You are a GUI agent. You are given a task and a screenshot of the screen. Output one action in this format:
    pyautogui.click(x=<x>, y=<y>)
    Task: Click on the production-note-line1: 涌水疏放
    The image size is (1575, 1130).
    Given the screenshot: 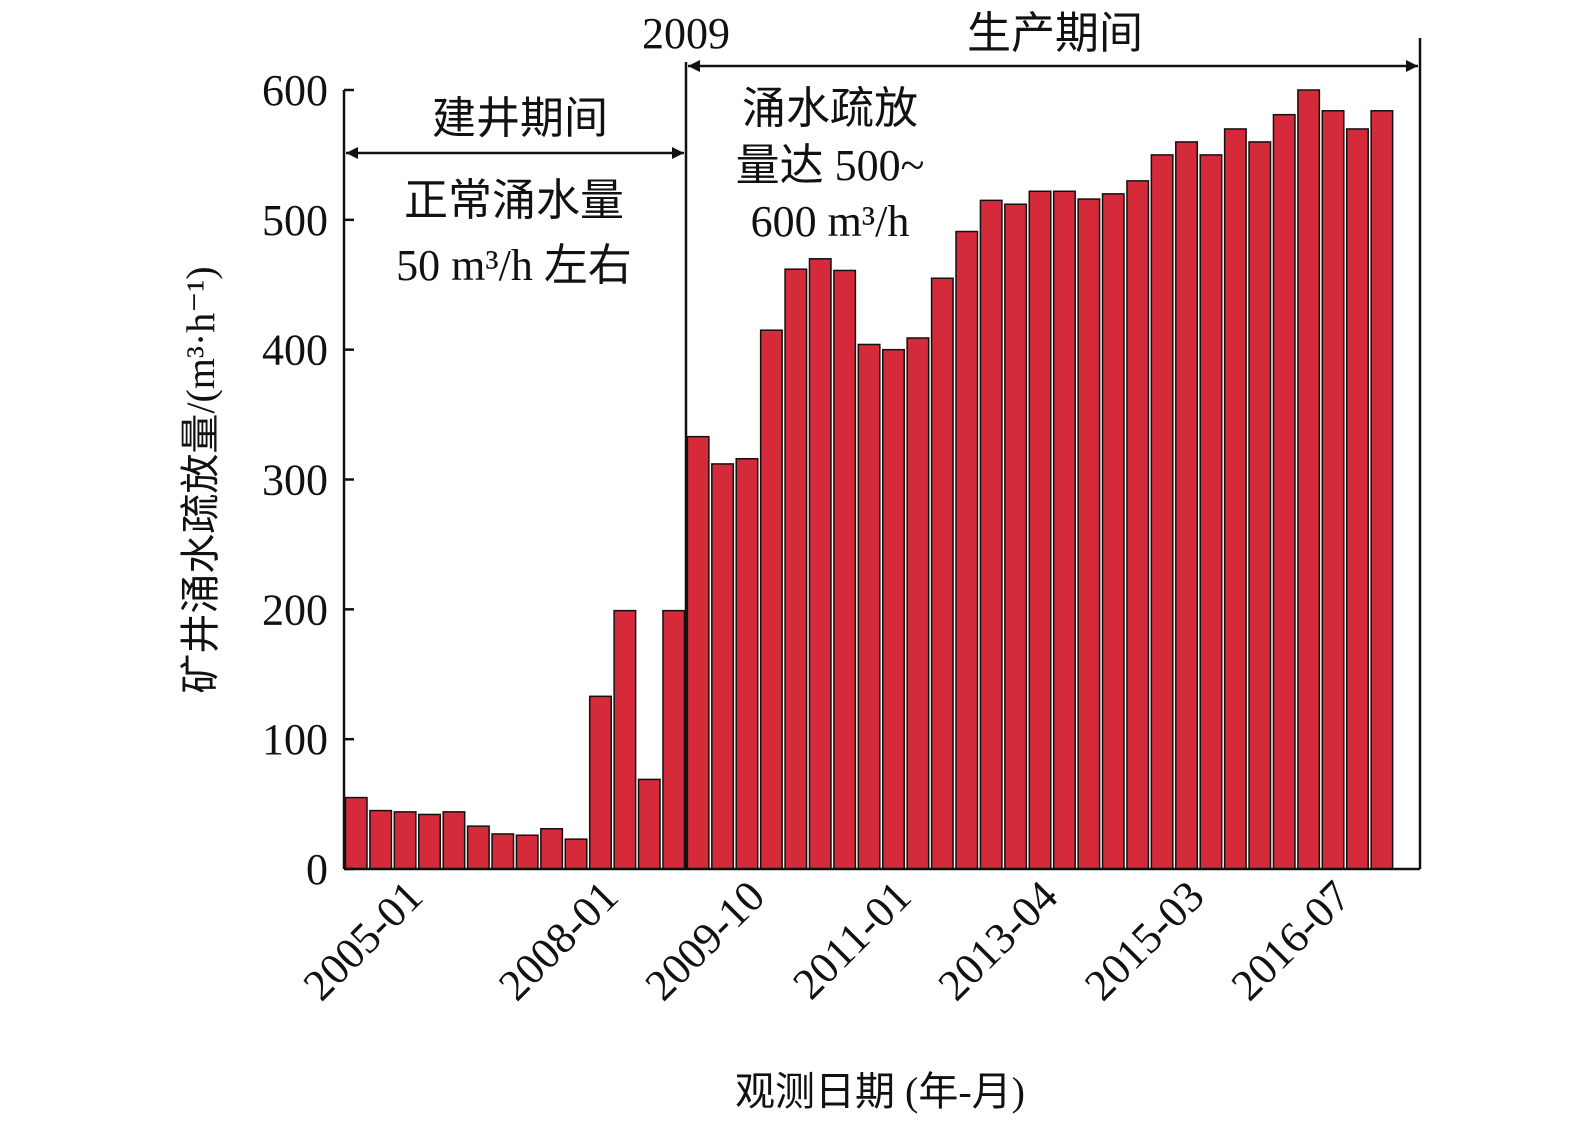 What is the action you would take?
    pyautogui.click(x=830, y=108)
    